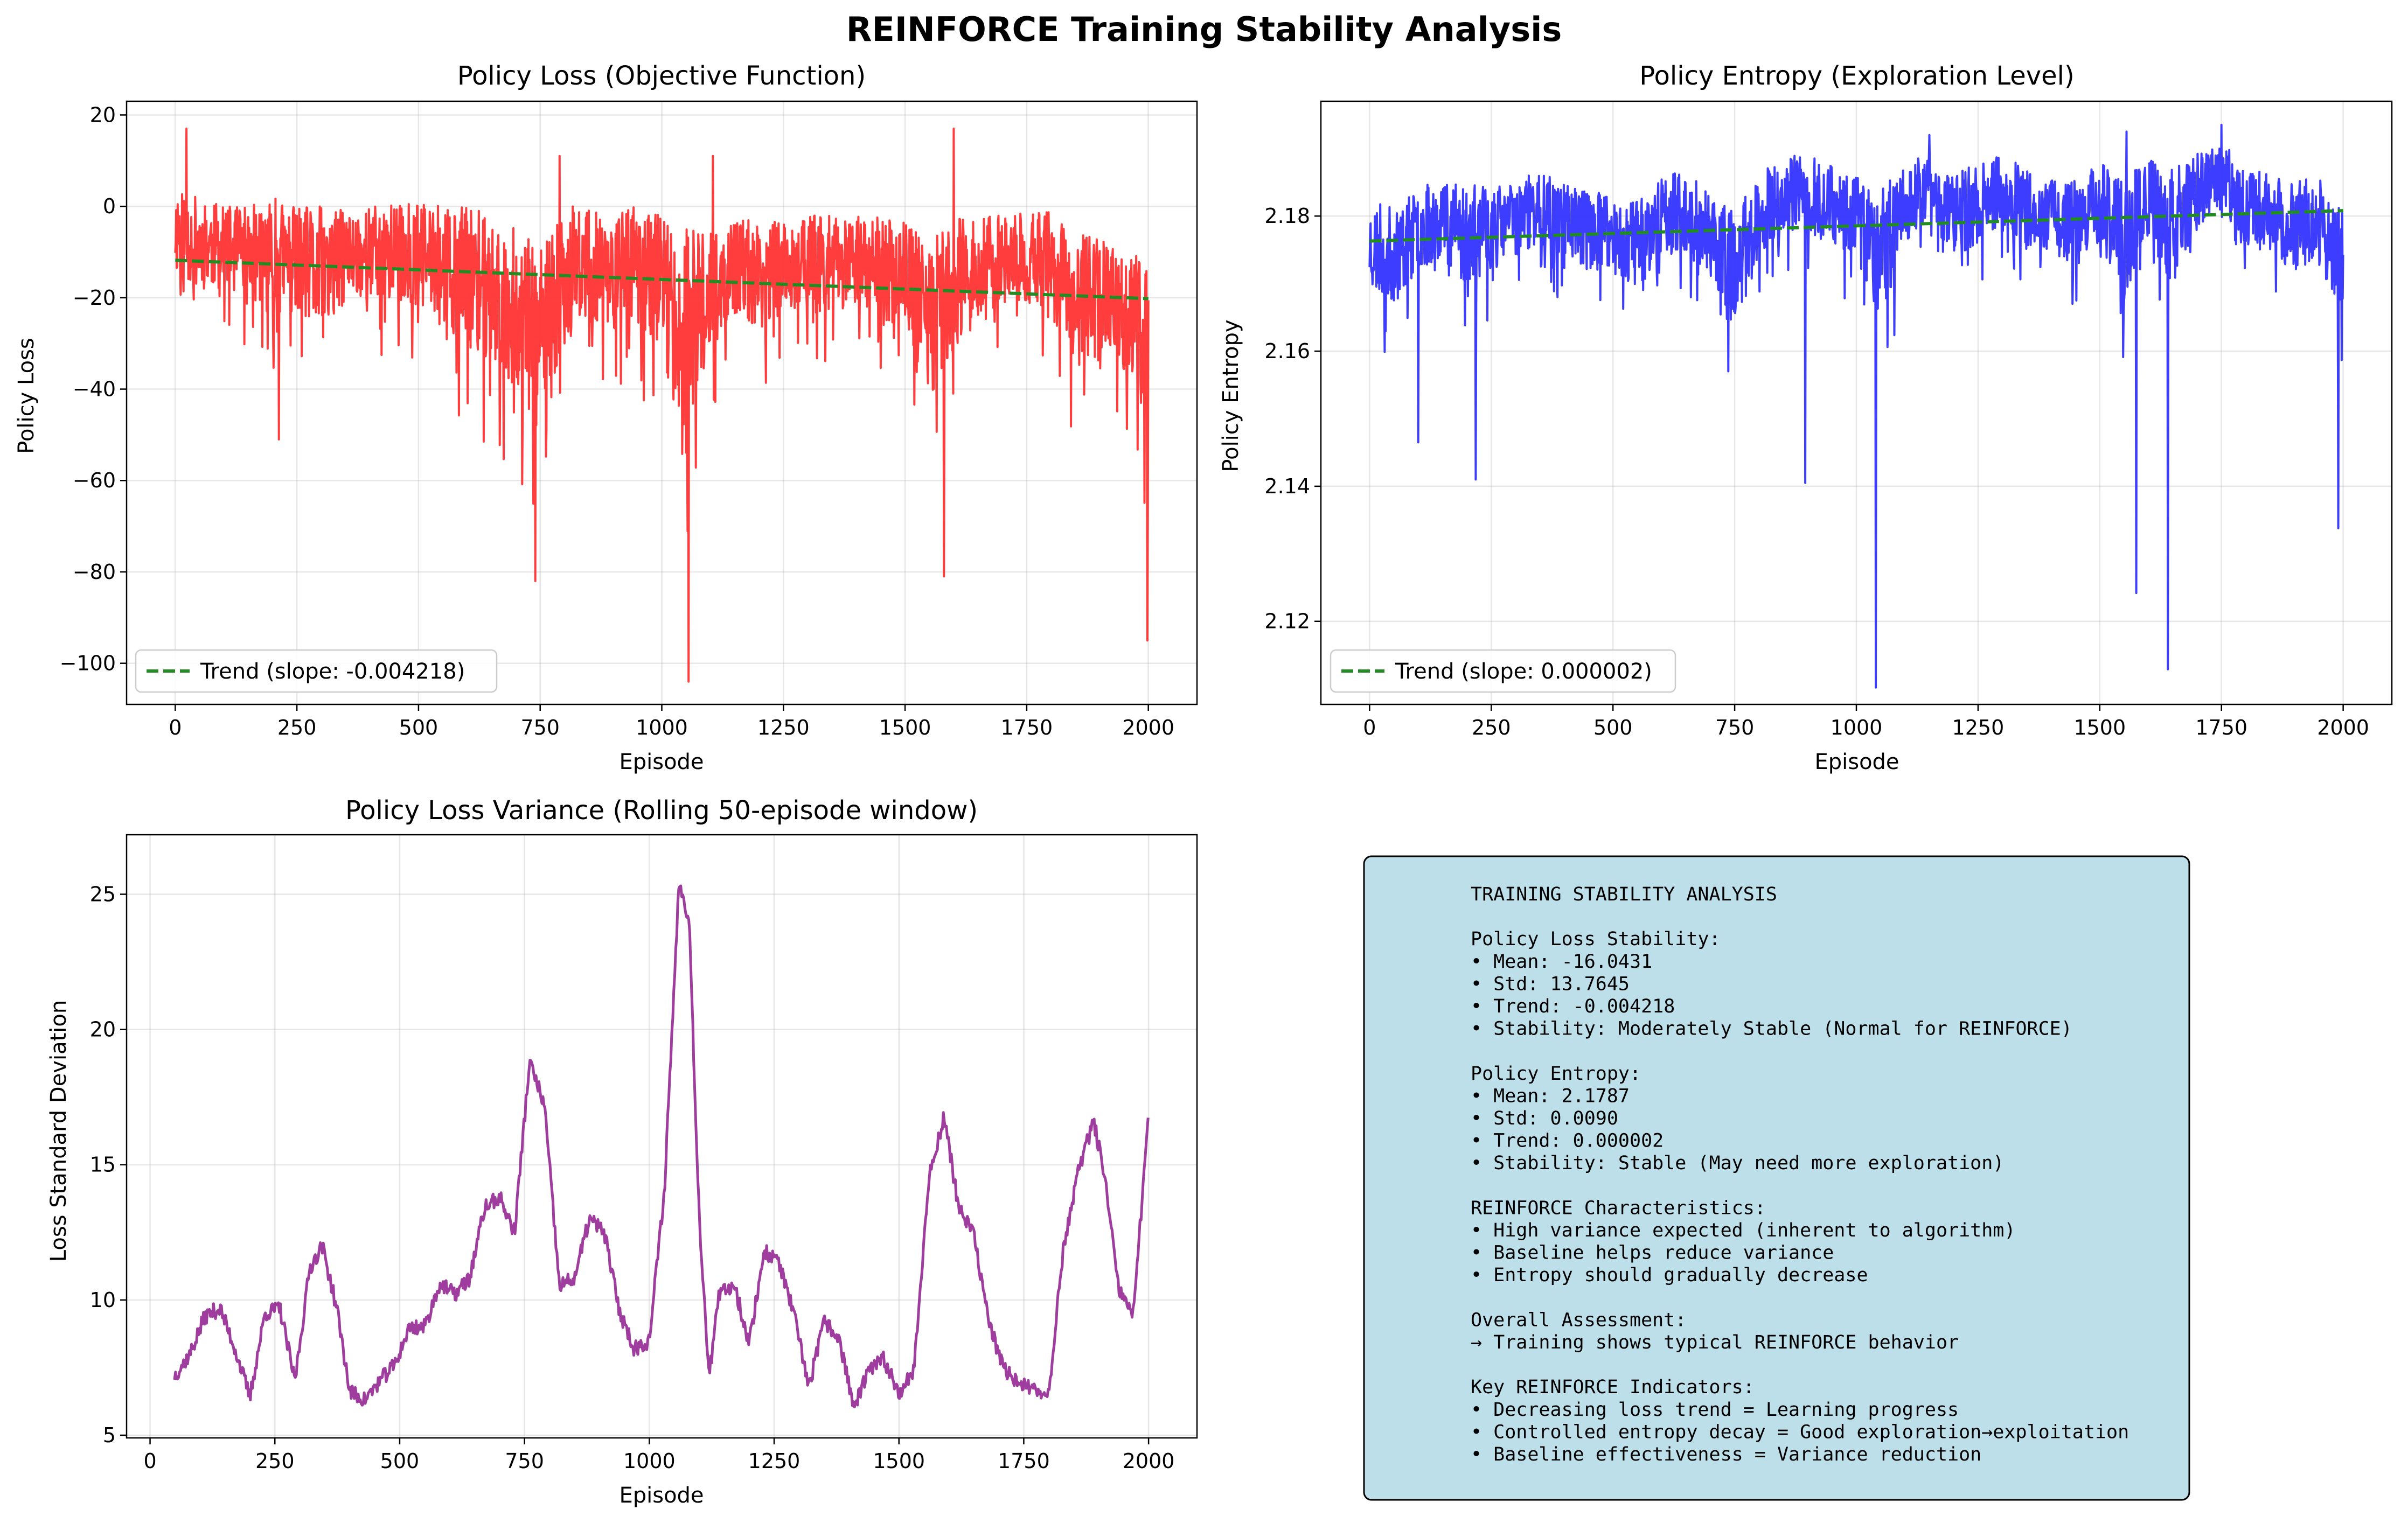  What do you see at coordinates (524, 1461) in the screenshot?
I see `loss-variance-xtick-label: 750` at bounding box center [524, 1461].